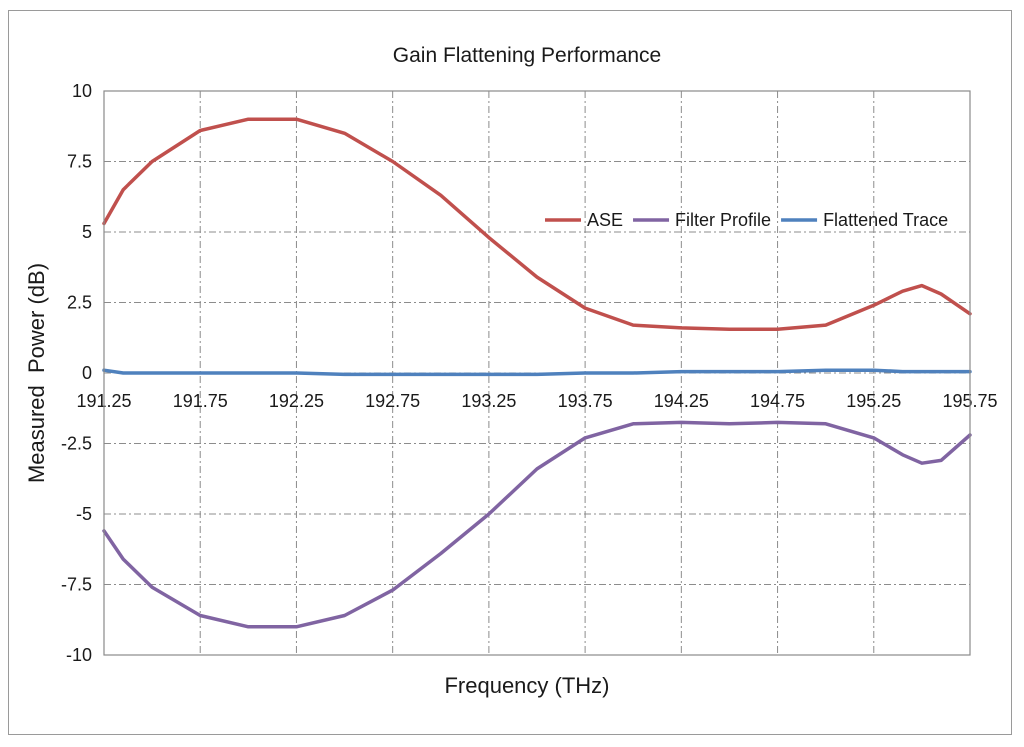 This screenshot has width=1024, height=747. I want to click on x-axis-label: Frequency (THz), so click(526, 685).